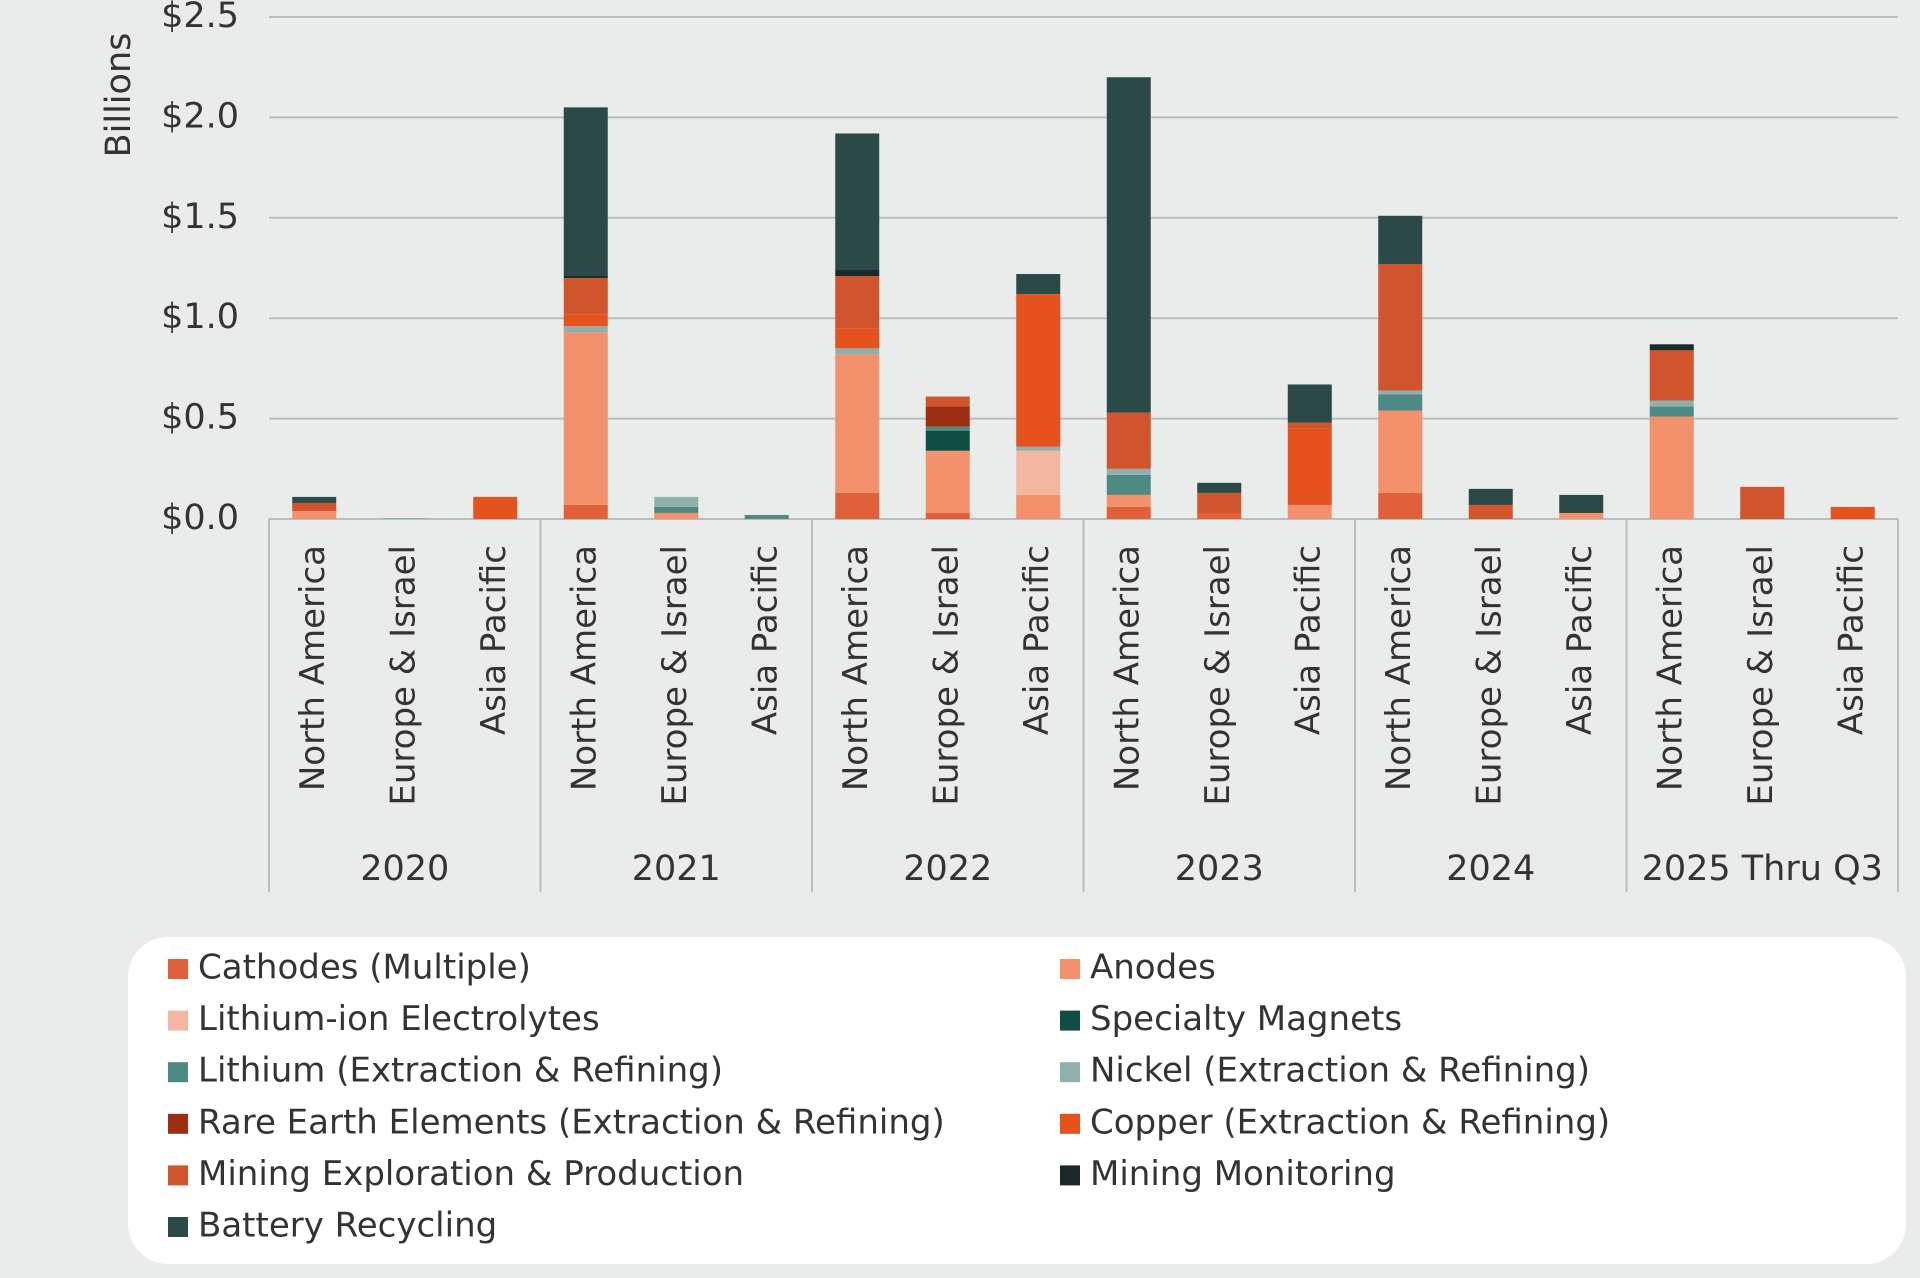 This screenshot has width=1920, height=1278. Describe the element at coordinates (399, 1019) in the screenshot. I see `legend-label: Lithium-ion Electrolytes` at that location.